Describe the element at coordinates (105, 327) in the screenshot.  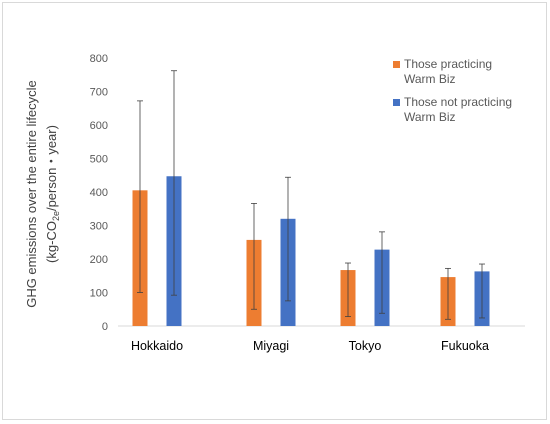
I see `y-tick-label: 0` at that location.